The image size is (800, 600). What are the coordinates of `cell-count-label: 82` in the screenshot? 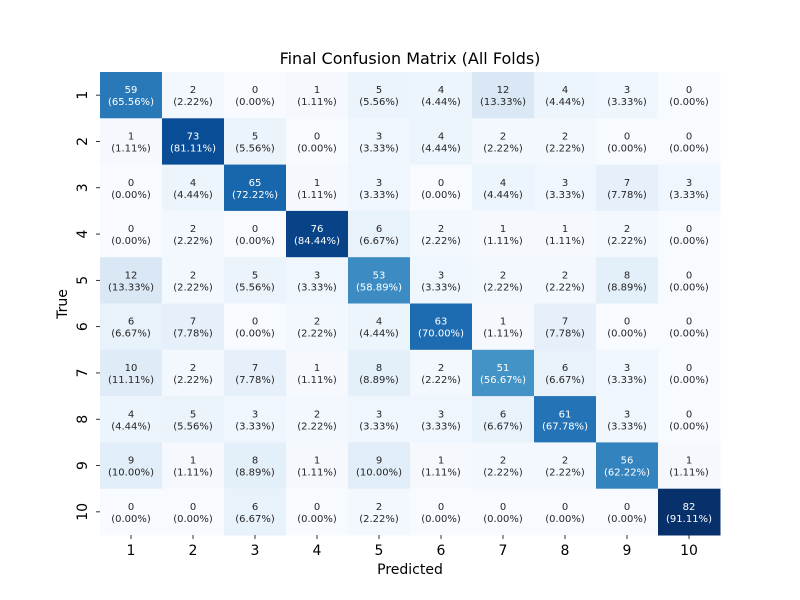 It's located at (689, 507).